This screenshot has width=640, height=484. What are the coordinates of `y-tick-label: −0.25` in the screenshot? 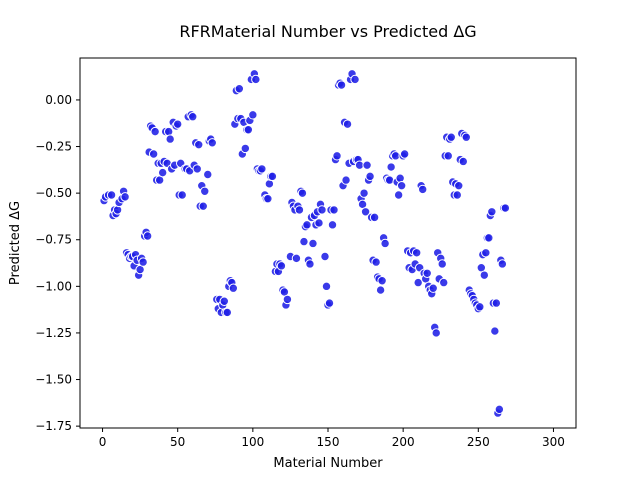 It's located at (53, 147).